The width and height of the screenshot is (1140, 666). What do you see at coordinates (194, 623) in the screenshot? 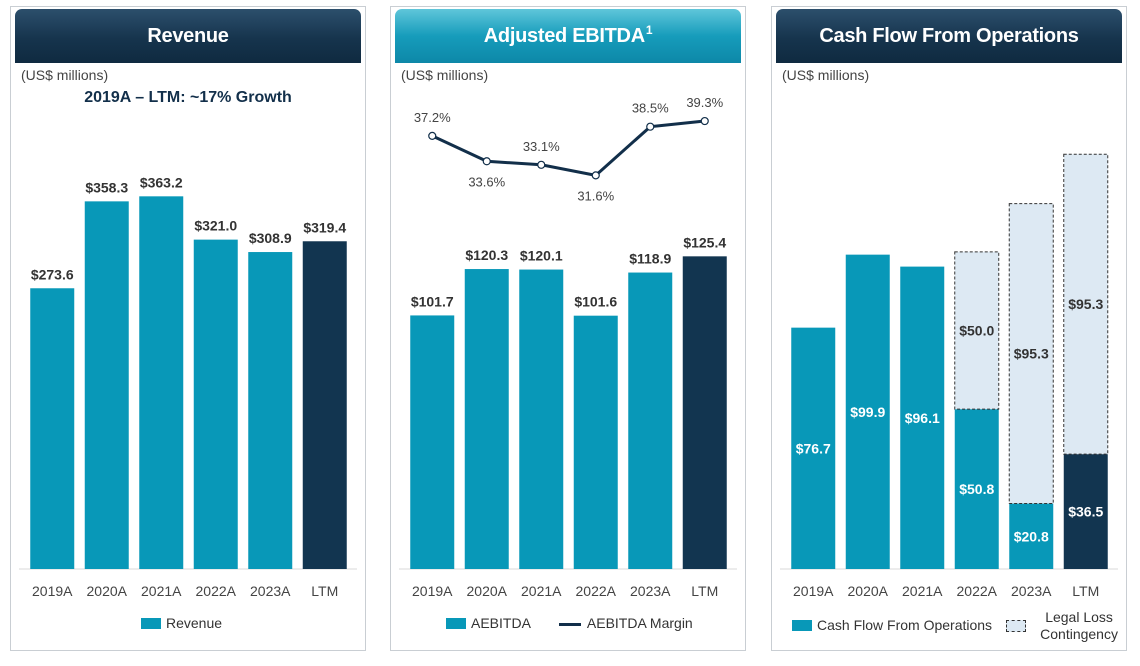
I see `legend-label-revenue: Revenue` at bounding box center [194, 623].